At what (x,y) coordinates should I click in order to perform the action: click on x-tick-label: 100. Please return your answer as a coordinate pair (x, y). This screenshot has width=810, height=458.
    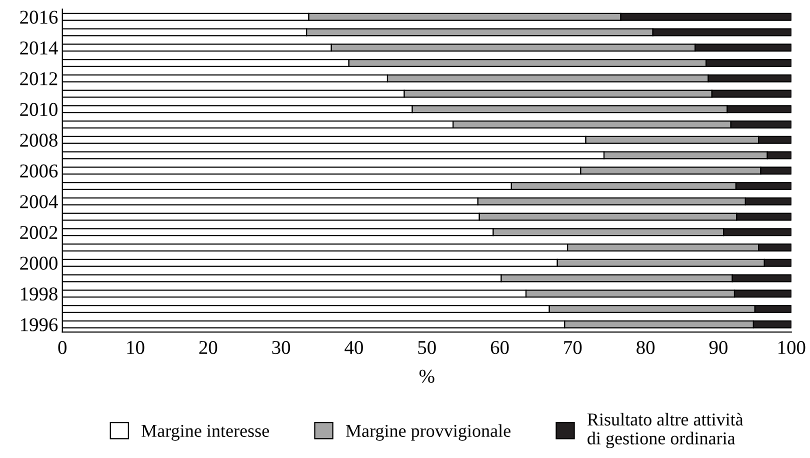
    Looking at the image, I should click on (792, 347).